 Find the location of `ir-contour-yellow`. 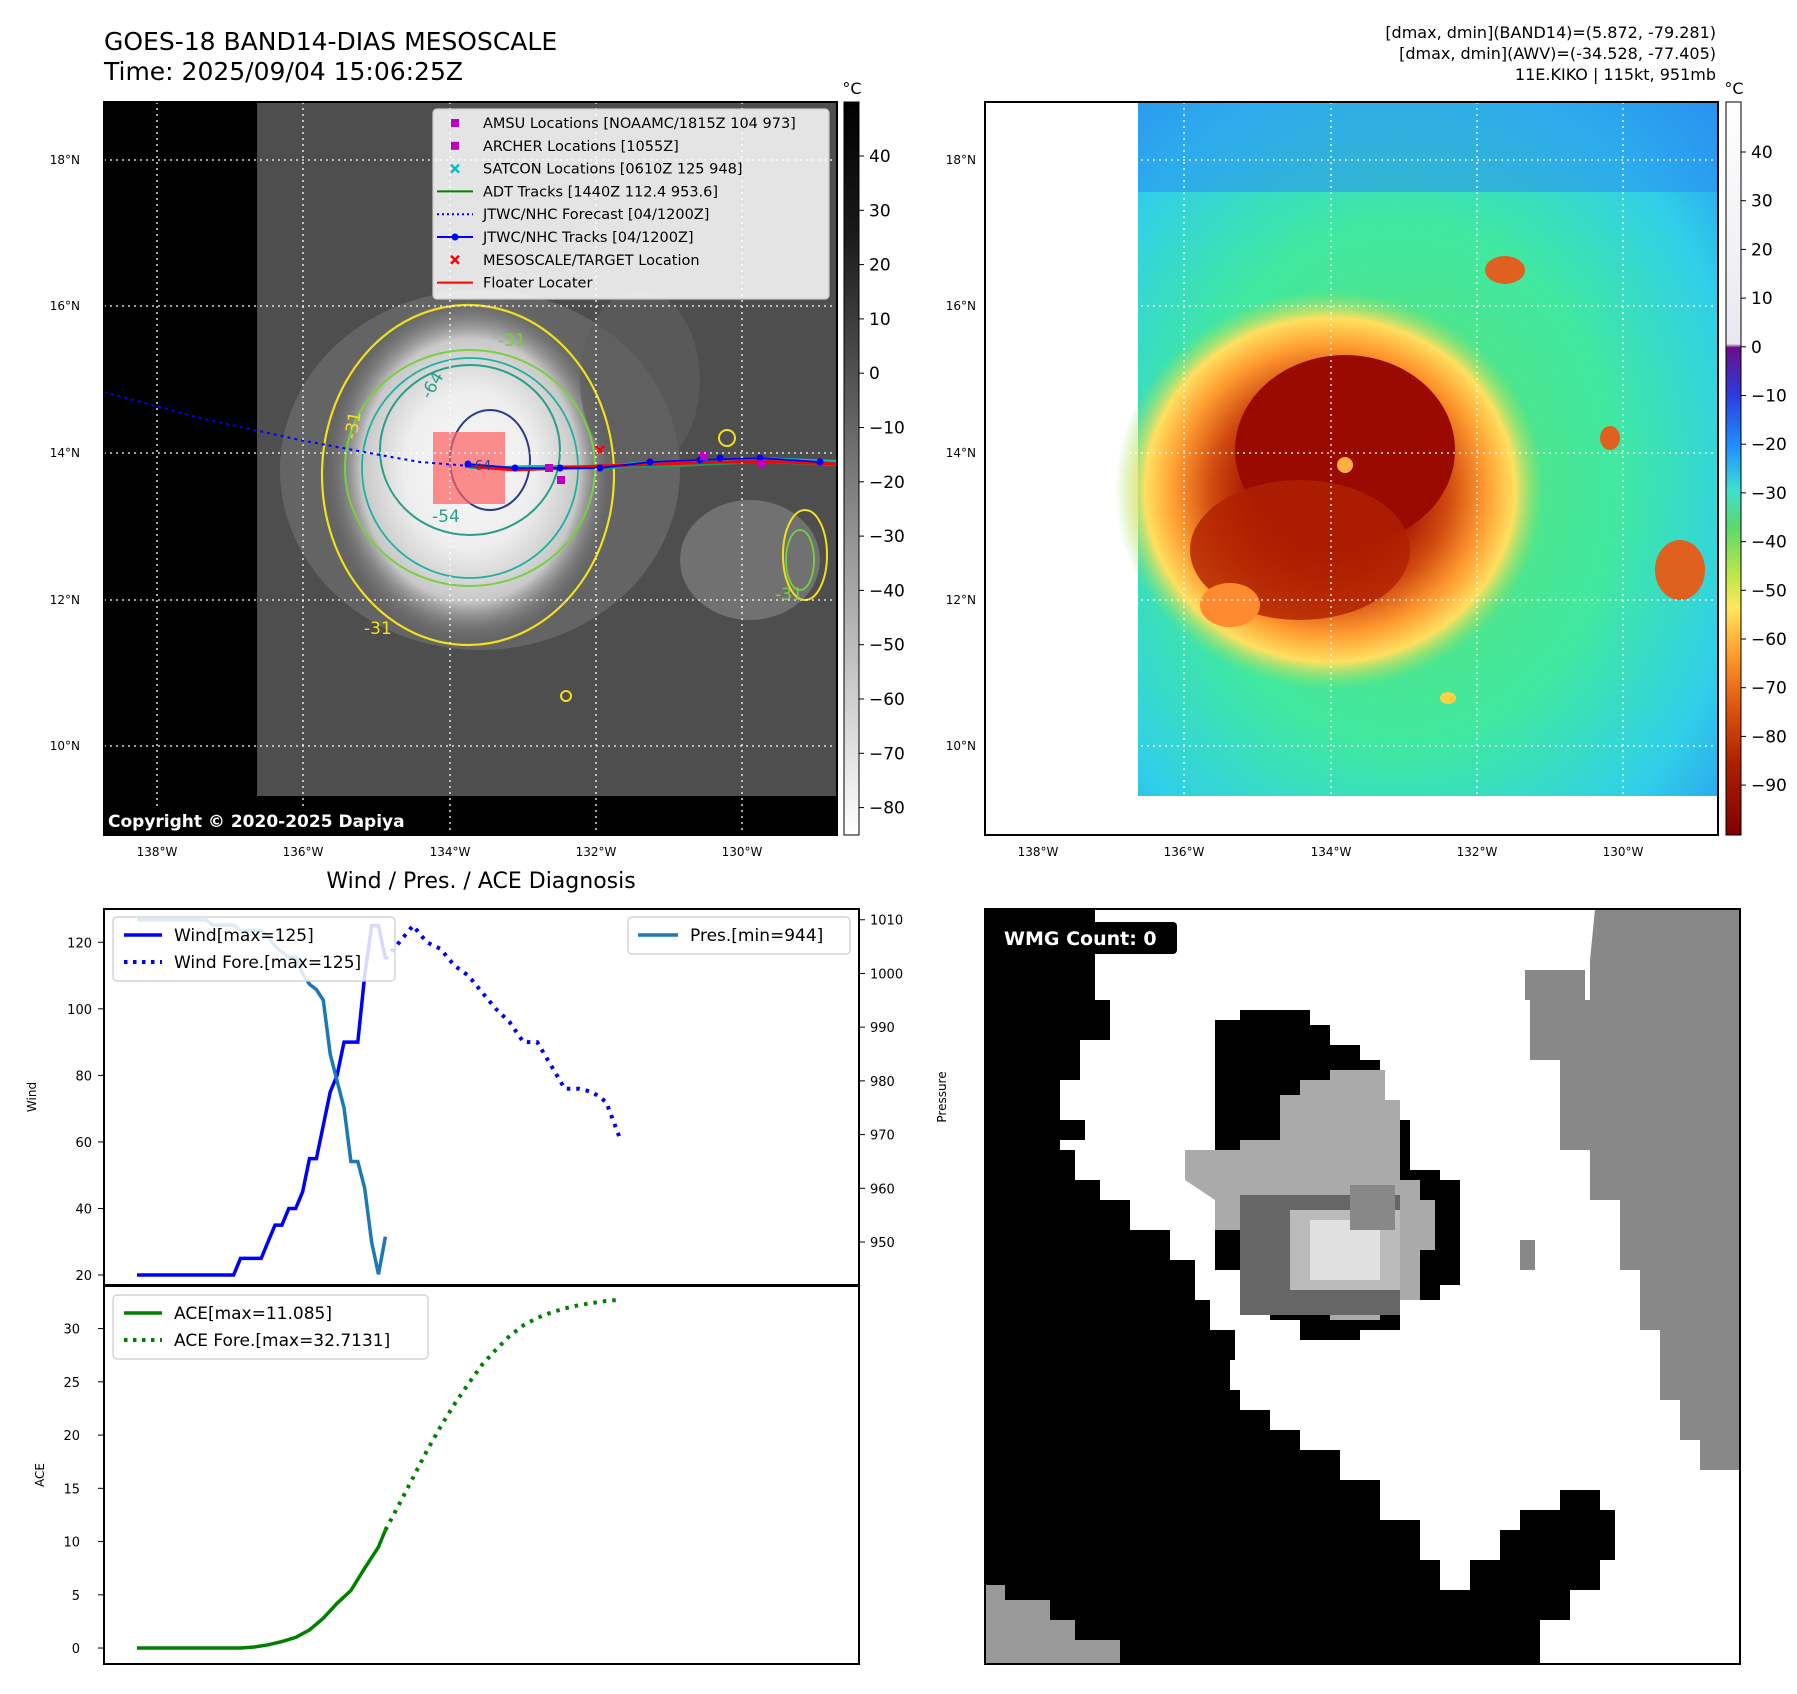

ir-contour-yellow is located at coordinates (468, 475).